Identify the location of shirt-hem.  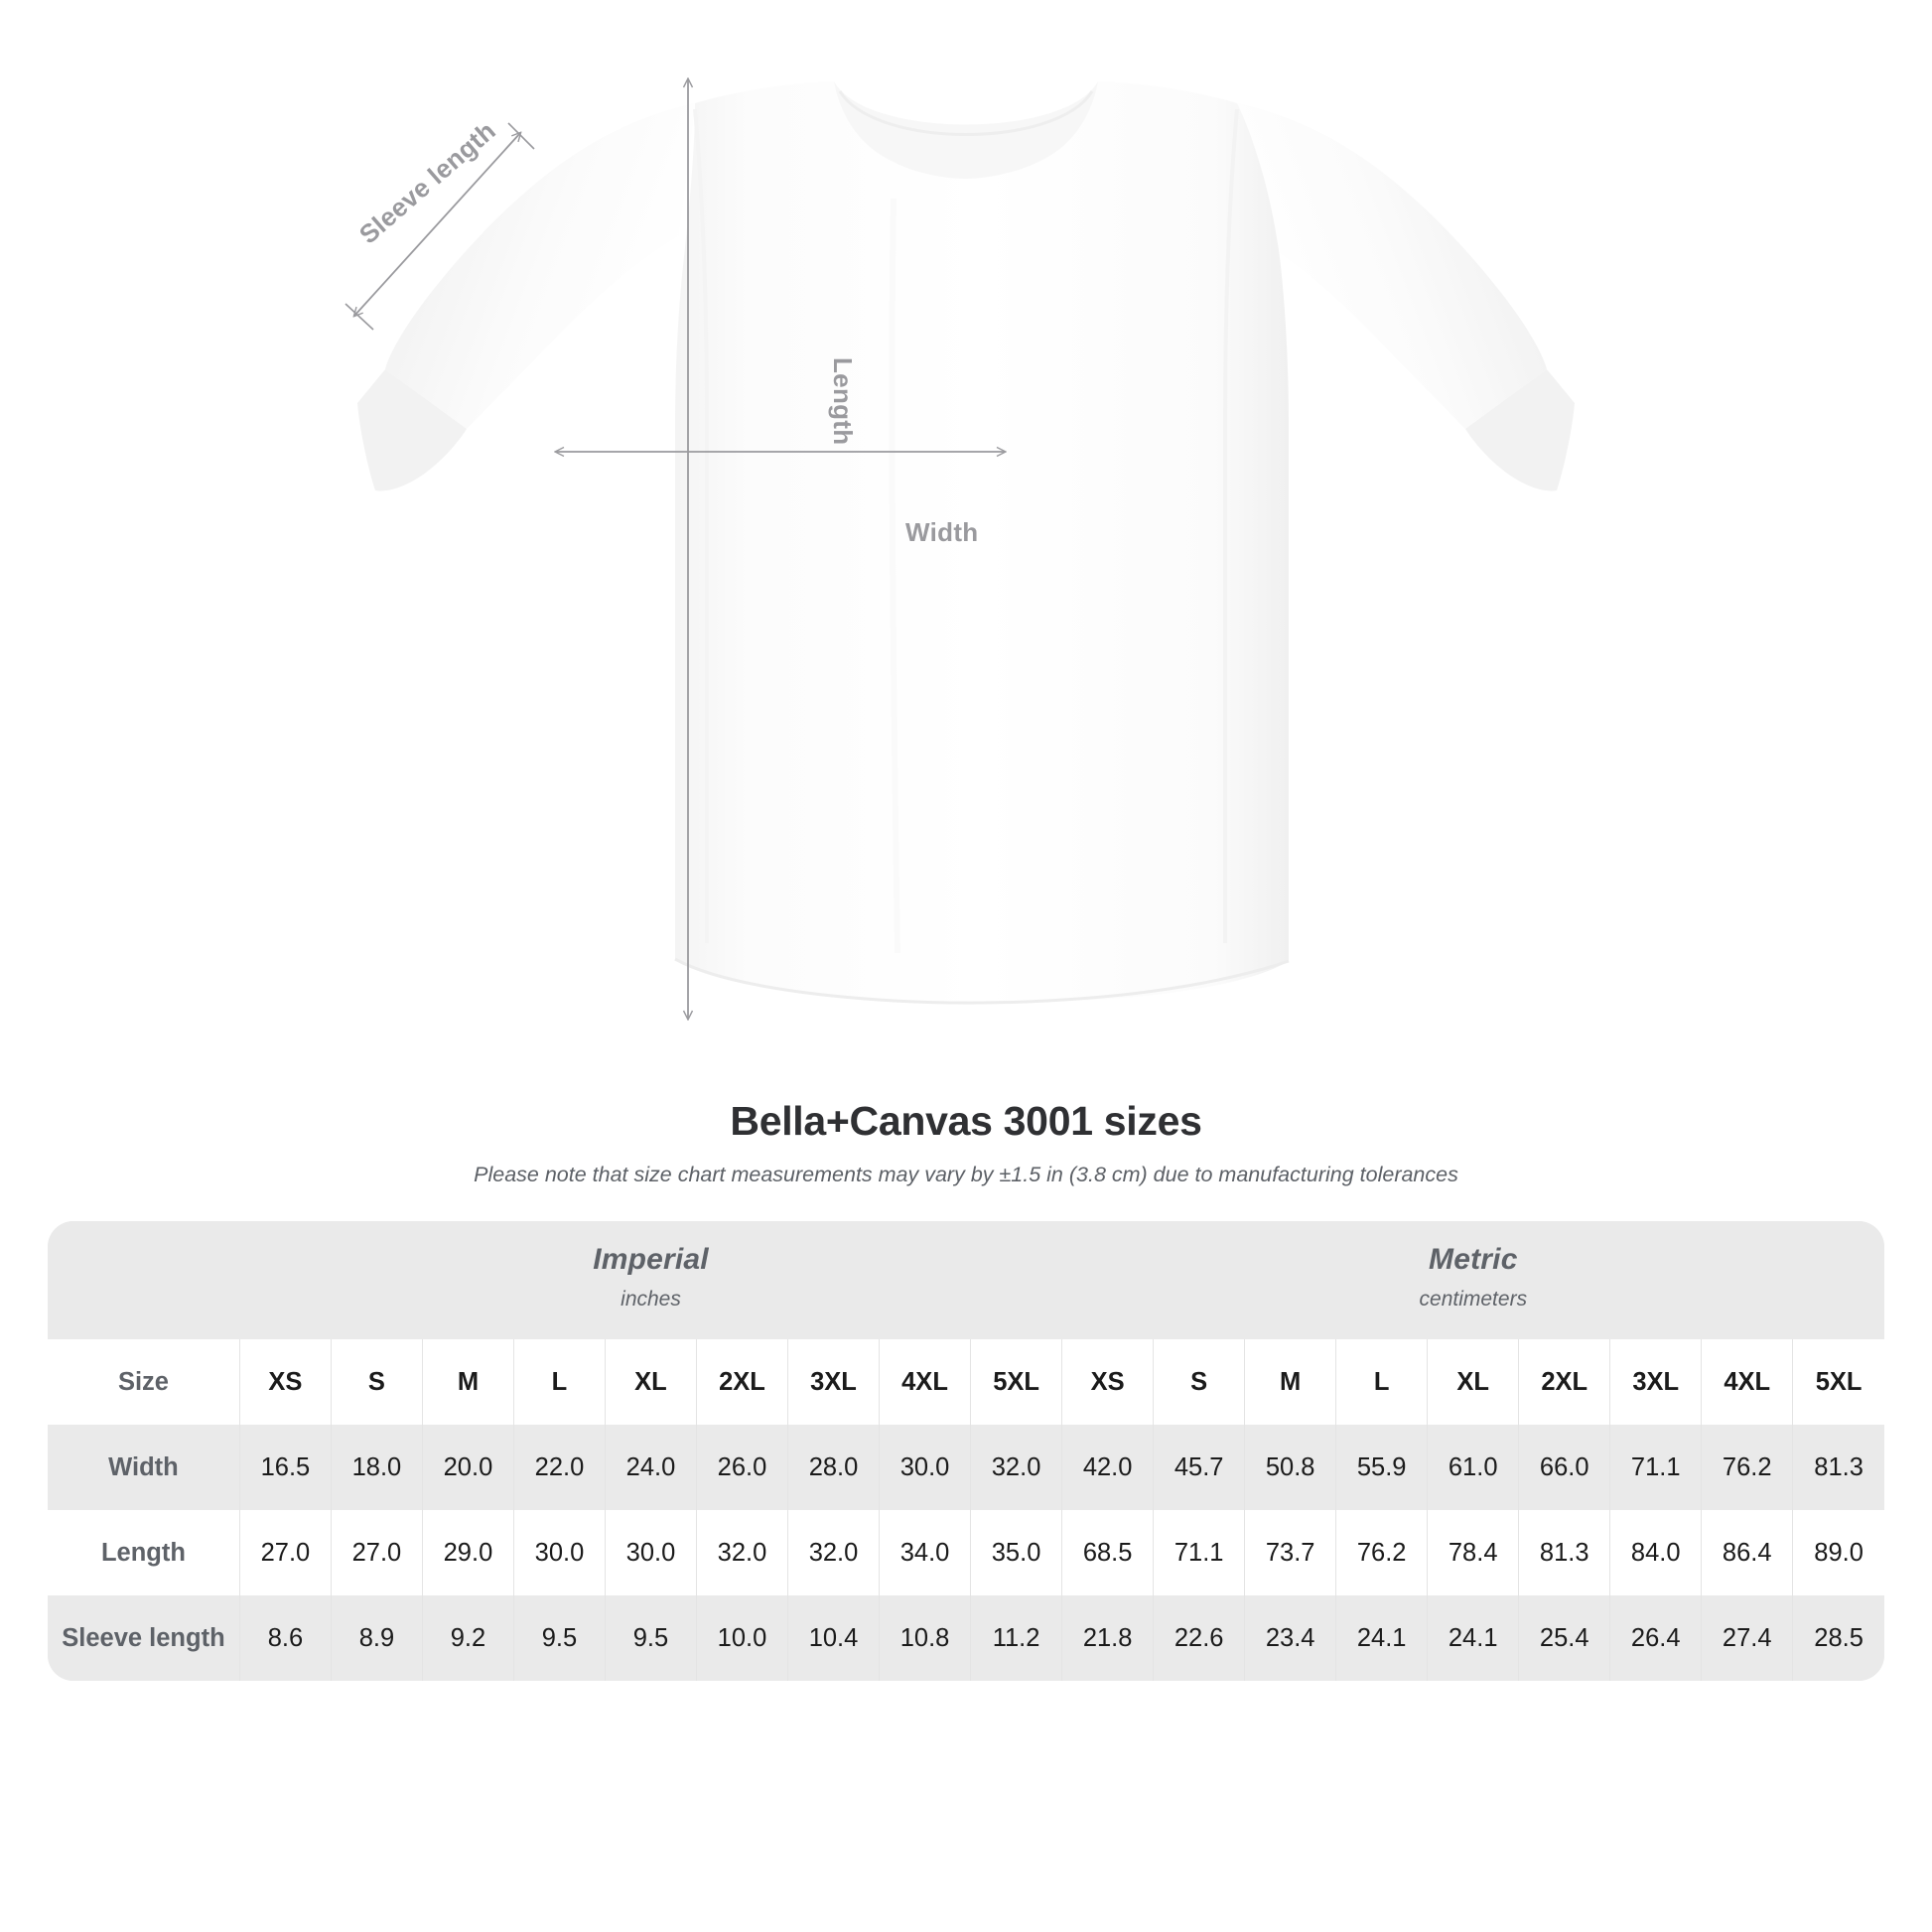
(982, 981).